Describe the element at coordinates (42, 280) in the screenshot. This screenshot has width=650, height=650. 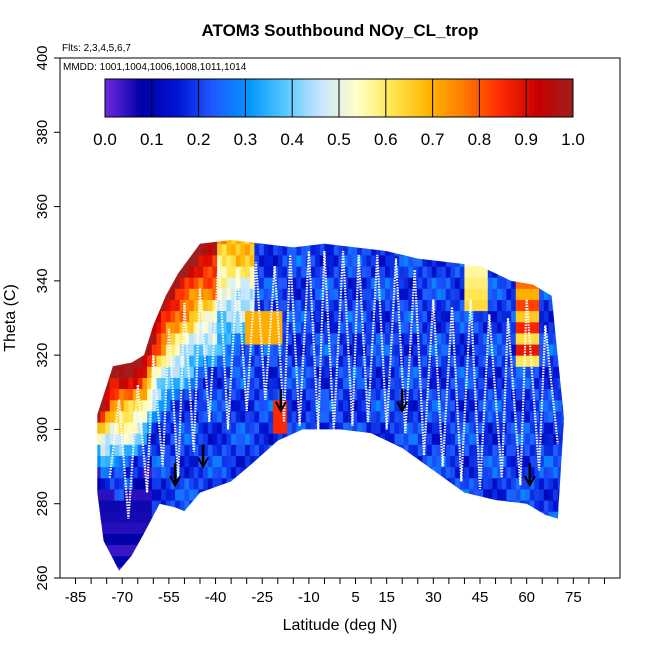
I see `y-tick-label: 340` at that location.